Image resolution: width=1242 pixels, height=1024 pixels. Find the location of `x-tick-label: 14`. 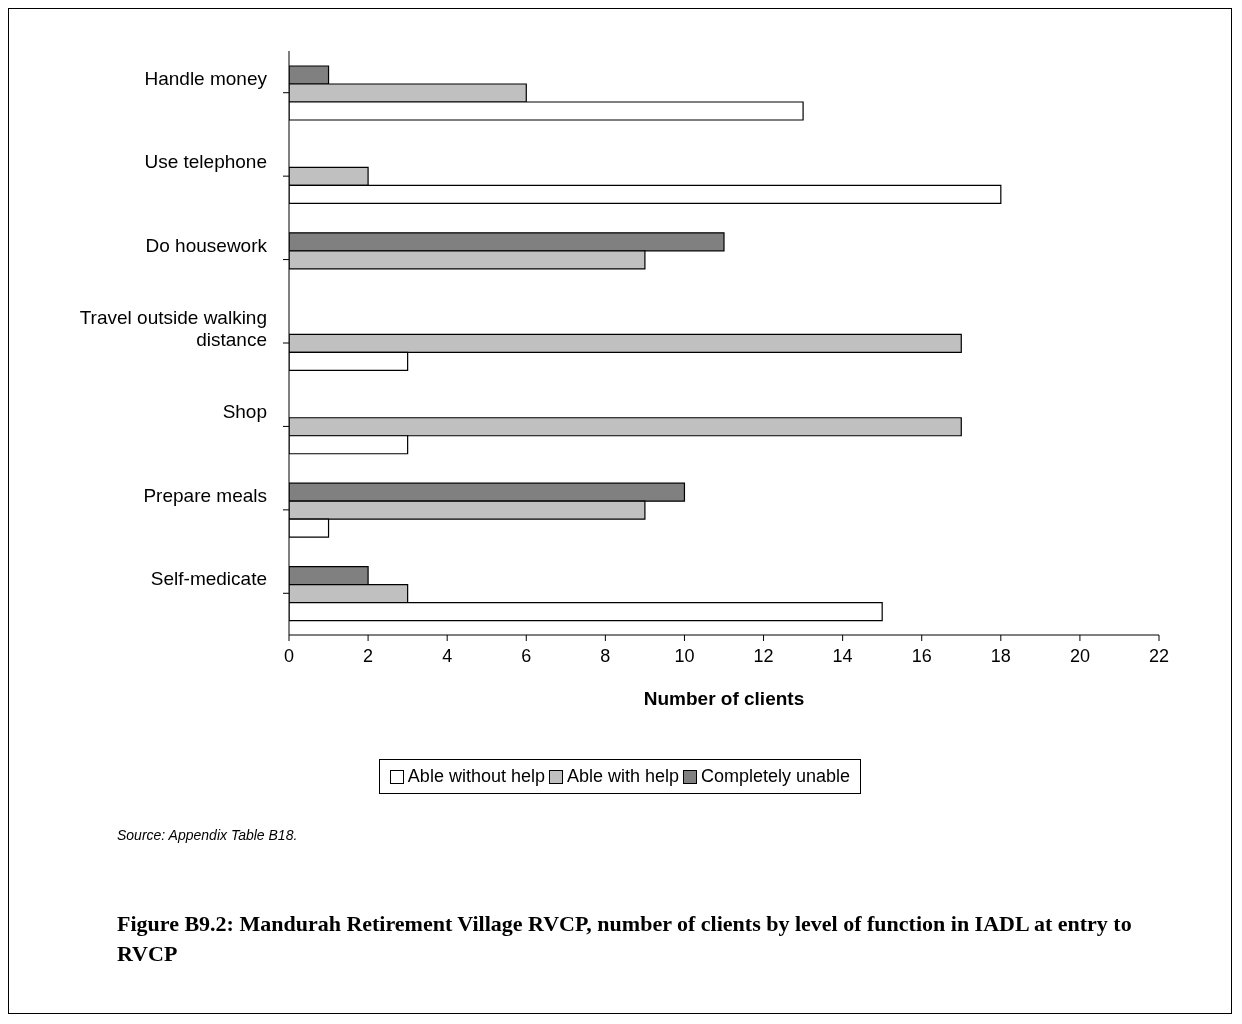

x-tick-label: 14 is located at coordinates (842, 655).